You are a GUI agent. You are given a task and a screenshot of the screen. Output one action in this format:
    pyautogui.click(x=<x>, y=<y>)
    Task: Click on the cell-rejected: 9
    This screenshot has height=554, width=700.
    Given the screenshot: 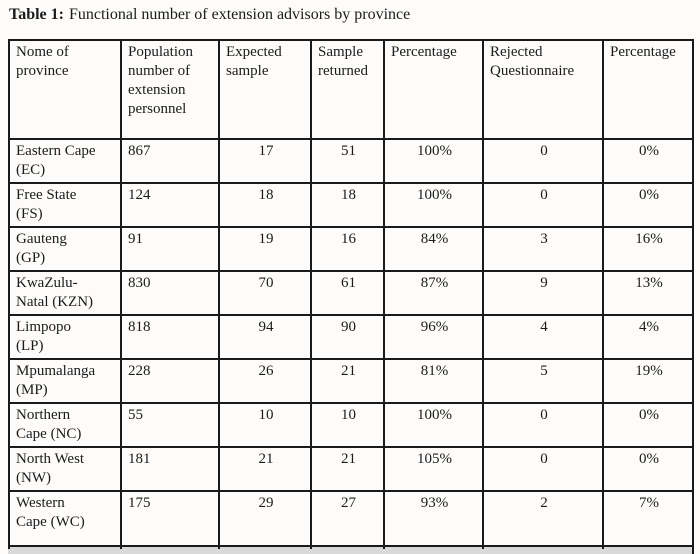 What is the action you would take?
    pyautogui.click(x=543, y=293)
    